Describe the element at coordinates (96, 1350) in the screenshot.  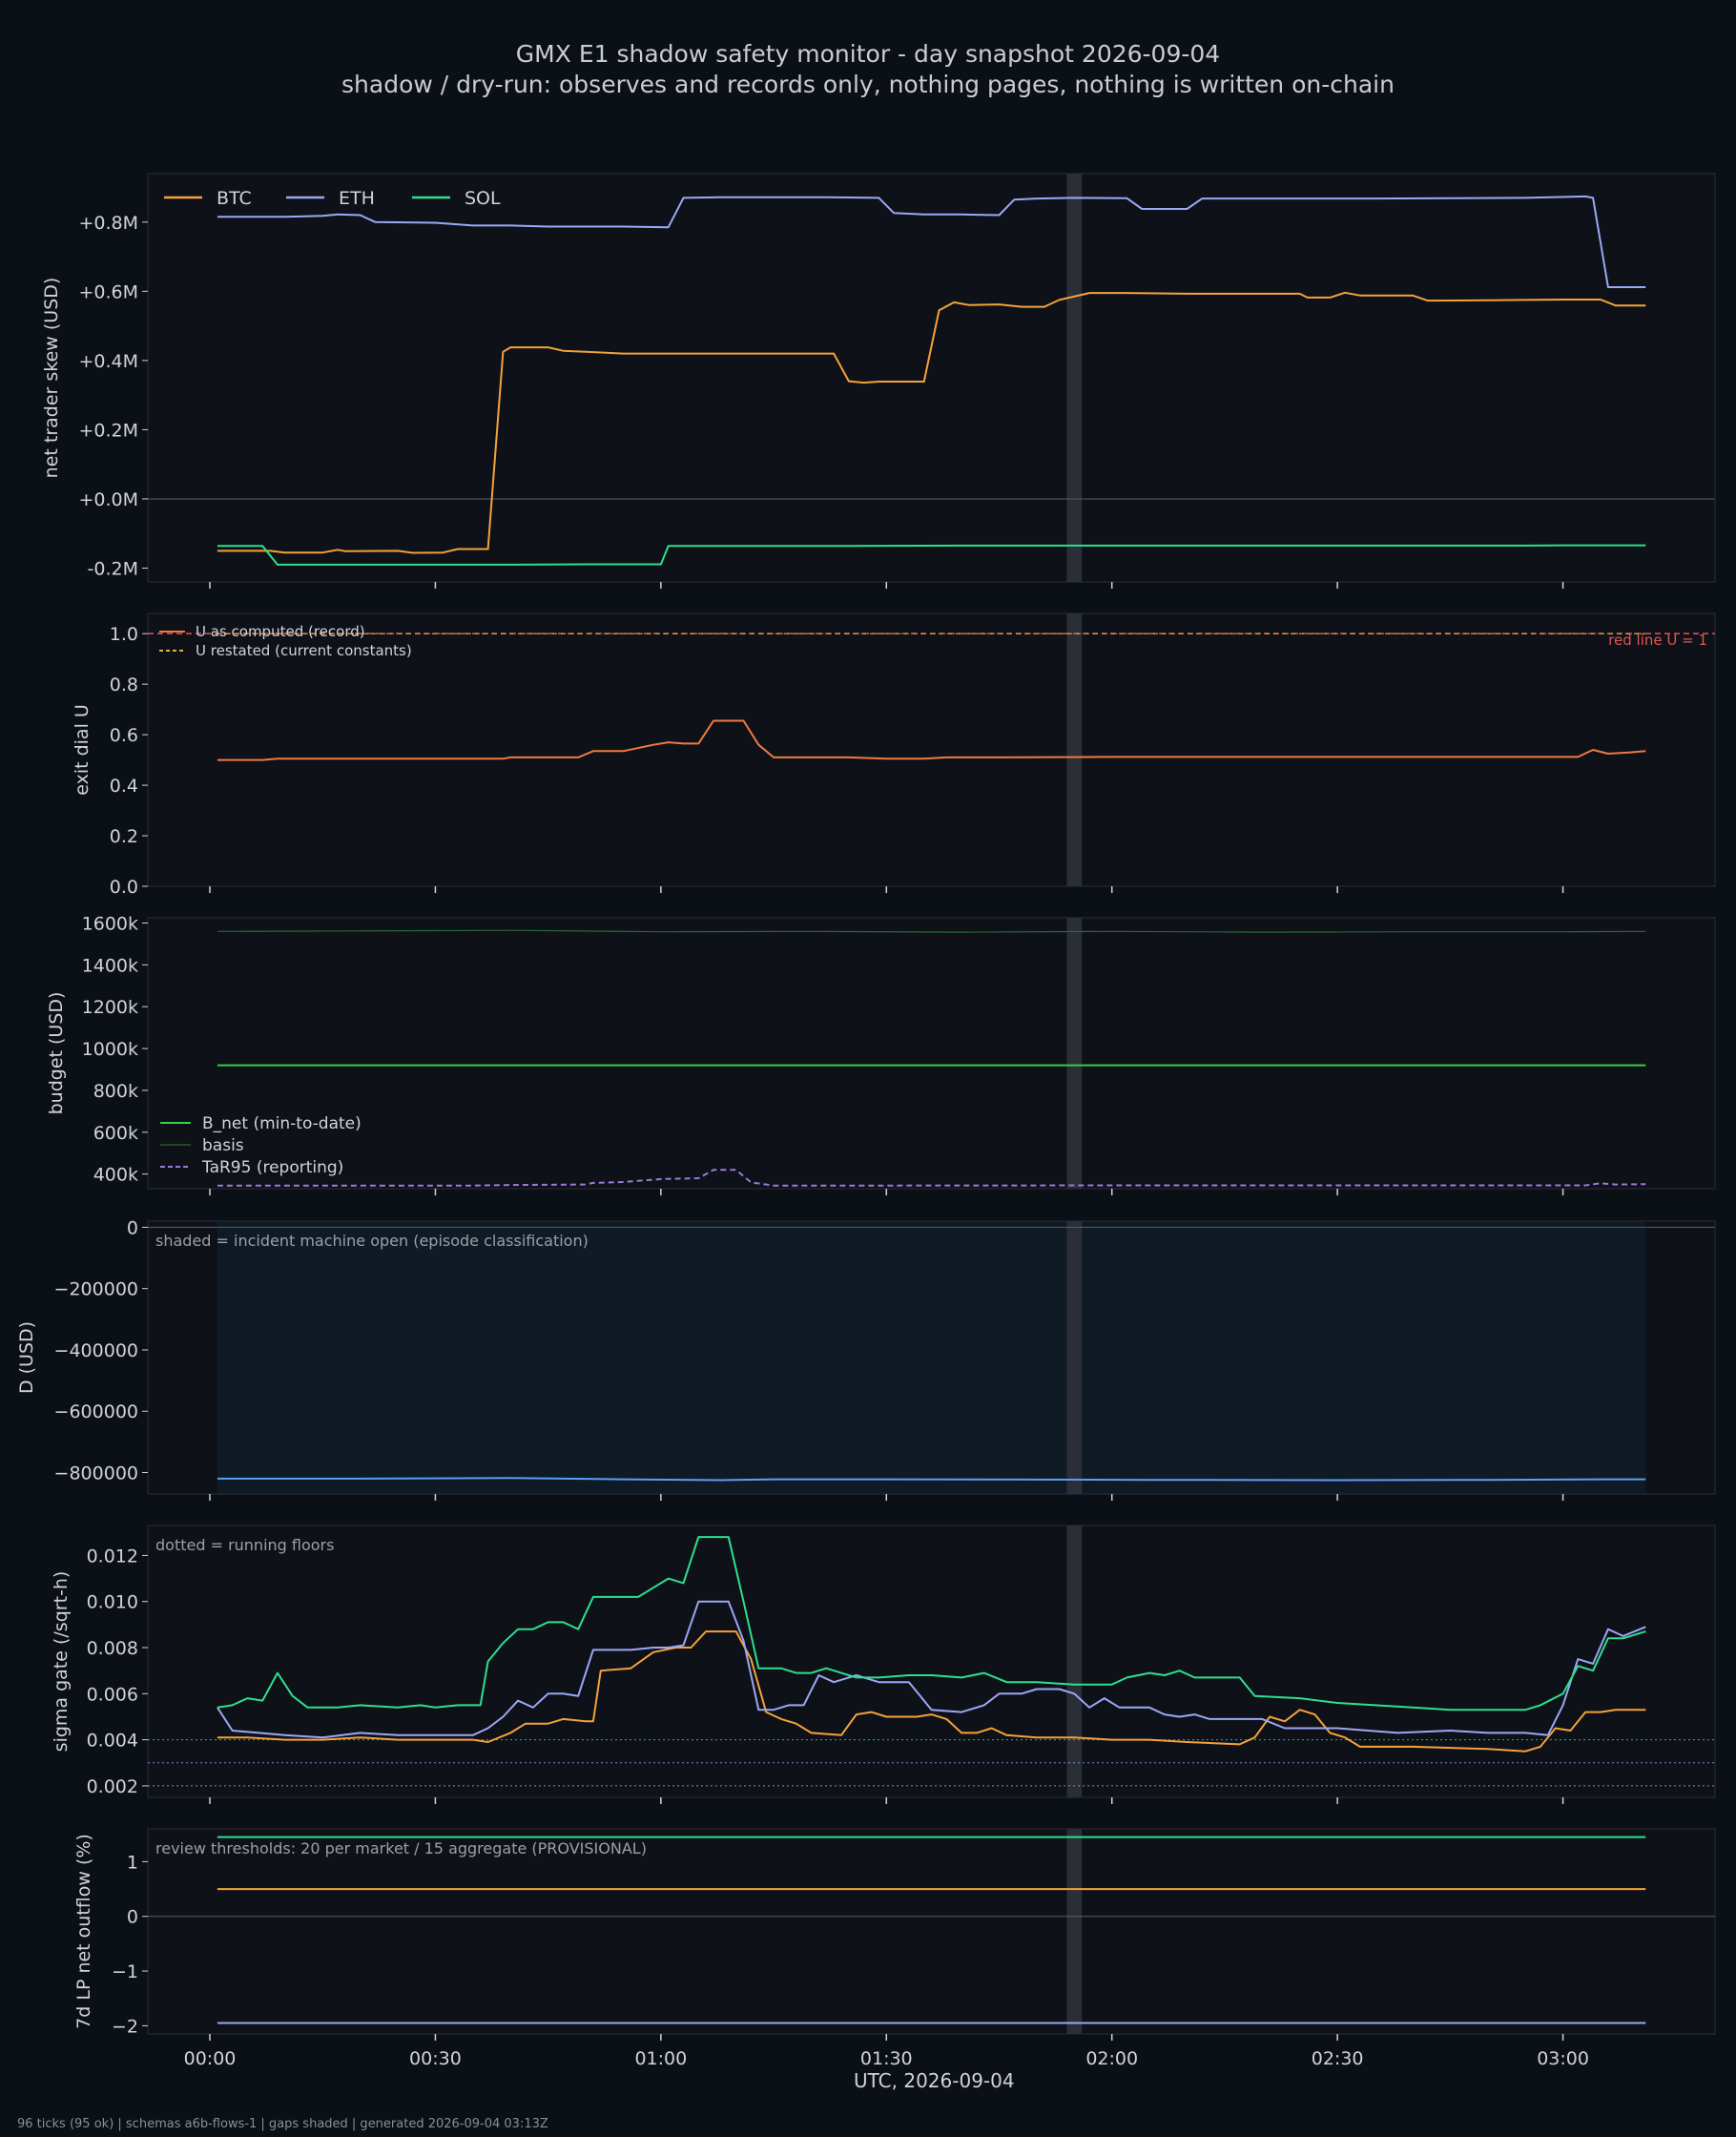
I see `y-tick-label: −400000` at that location.